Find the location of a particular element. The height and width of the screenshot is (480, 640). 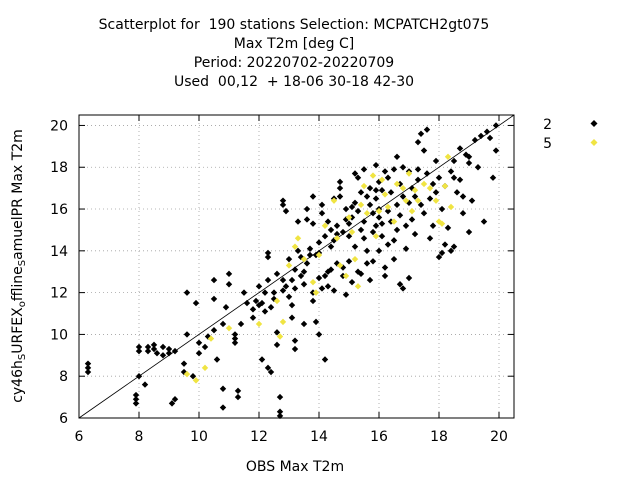

x-tick-label: 10 is located at coordinates (199, 437).